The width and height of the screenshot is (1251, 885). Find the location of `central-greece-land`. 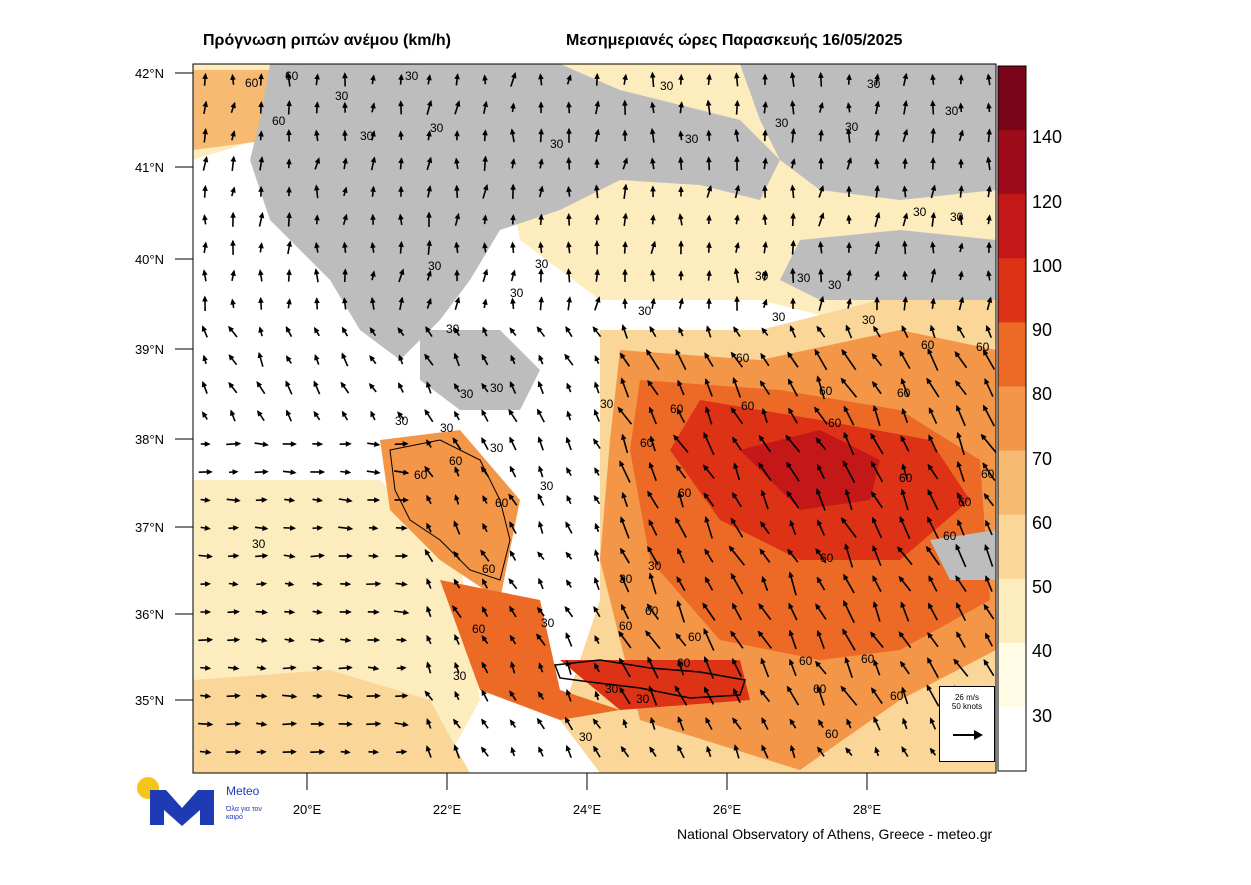

central-greece-land is located at coordinates (480, 370).